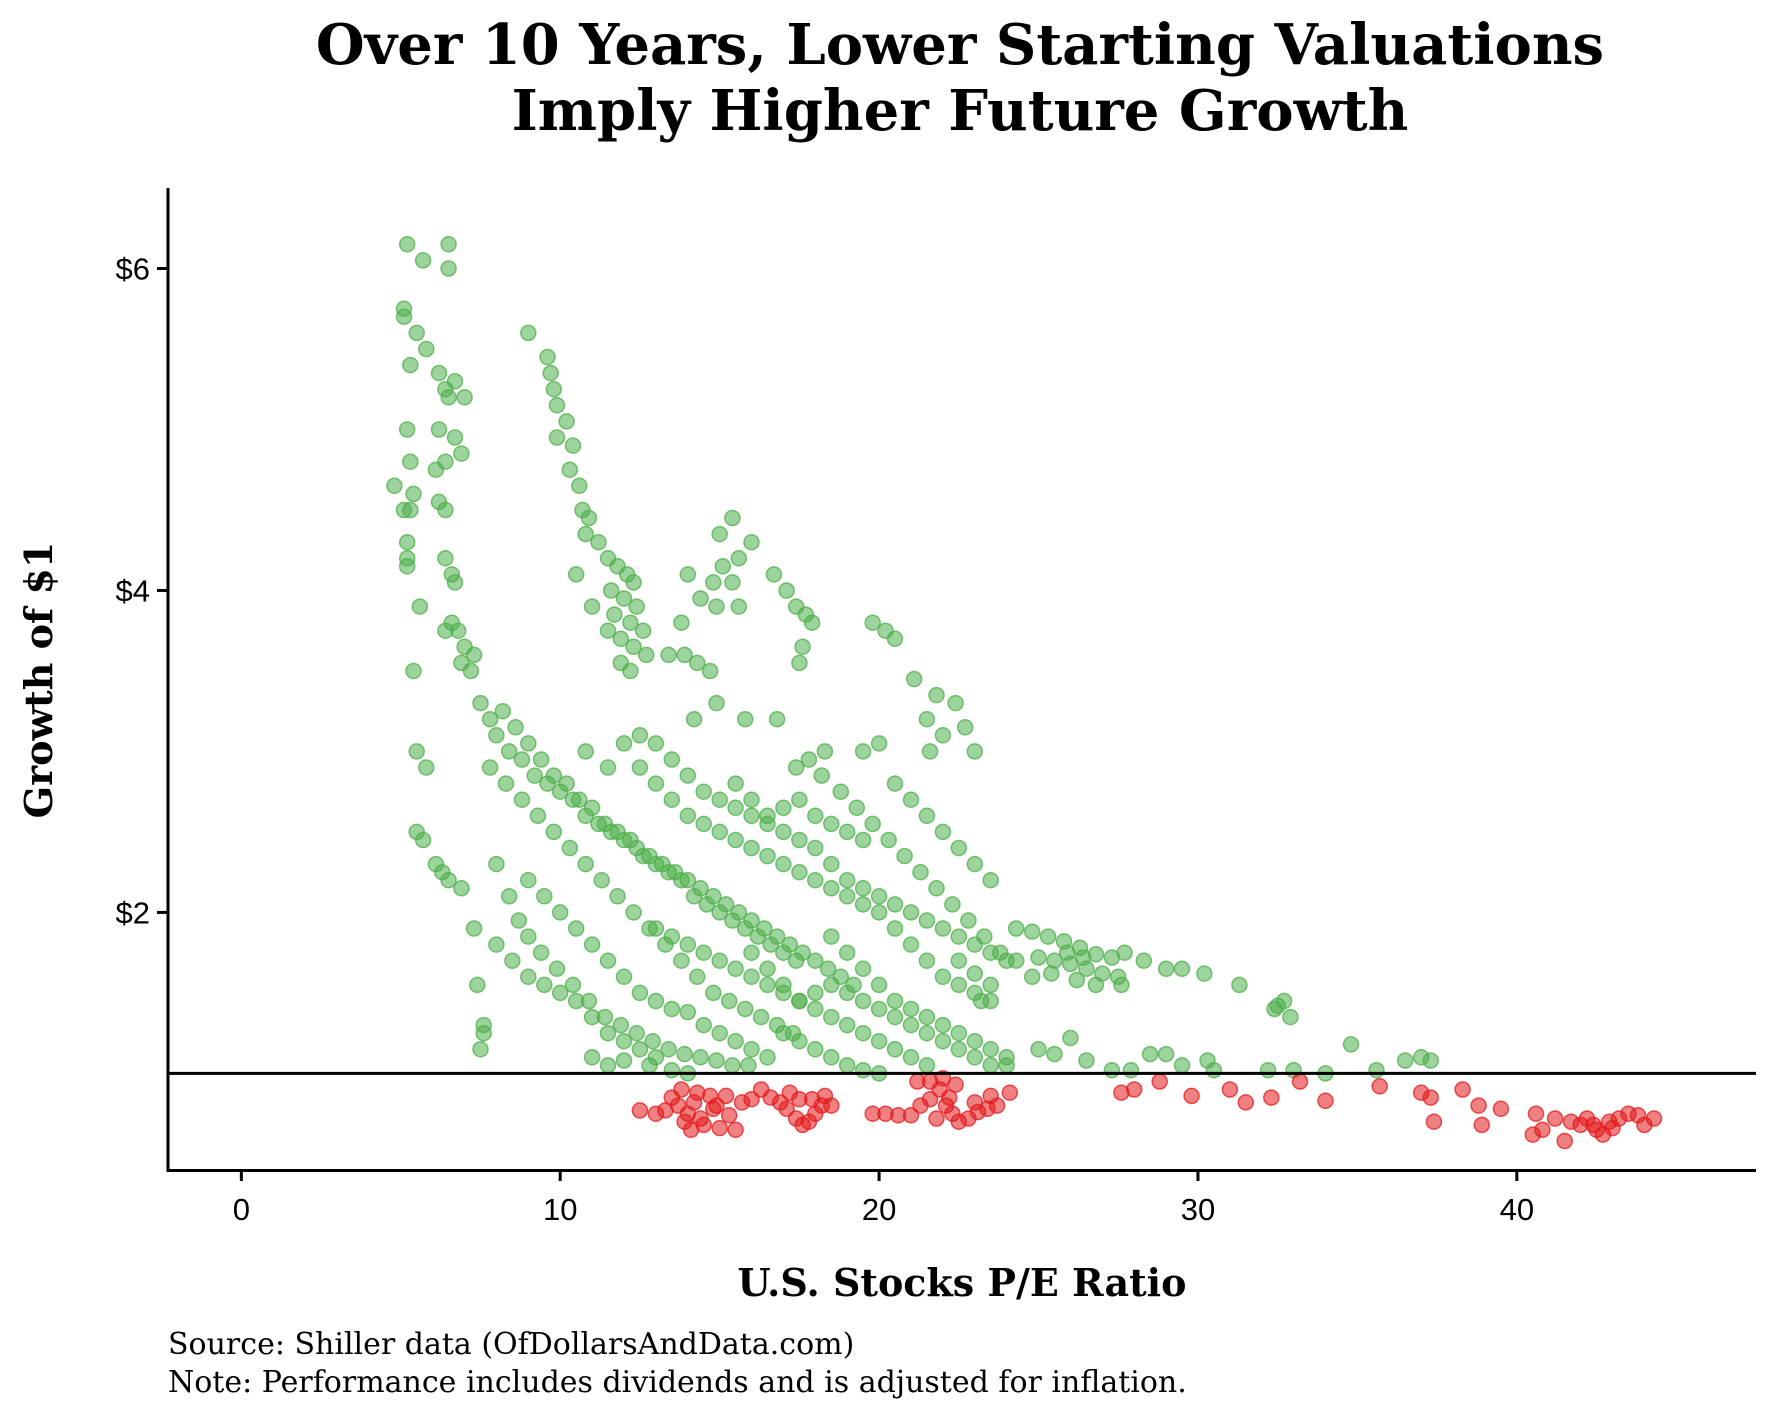 This screenshot has height=1417, width=1771. I want to click on x-axis-title: U.S. Stocks P/E Ratio, so click(962, 1282).